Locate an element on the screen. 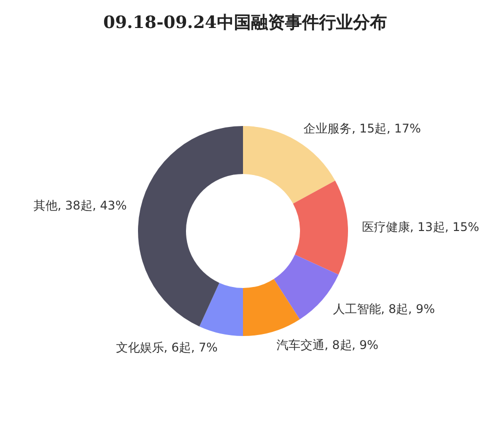 Image resolution: width=490 pixels, height=447 pixels. slice-label: 其他, 38起, 43% is located at coordinates (80, 205).